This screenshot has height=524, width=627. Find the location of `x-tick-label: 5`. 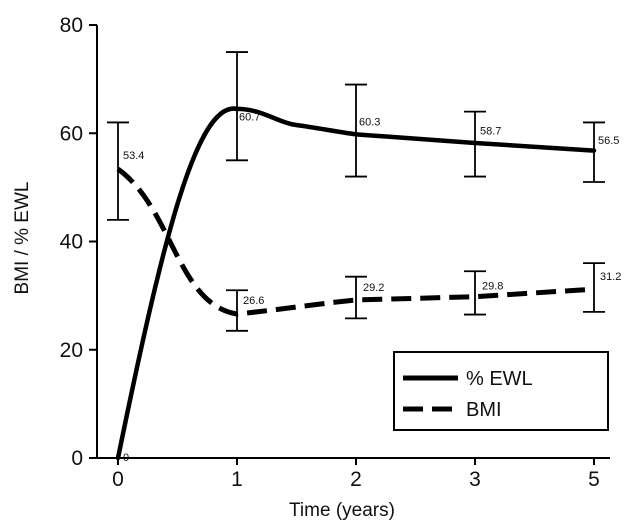

x-tick-label: 5 is located at coordinates (594, 479).